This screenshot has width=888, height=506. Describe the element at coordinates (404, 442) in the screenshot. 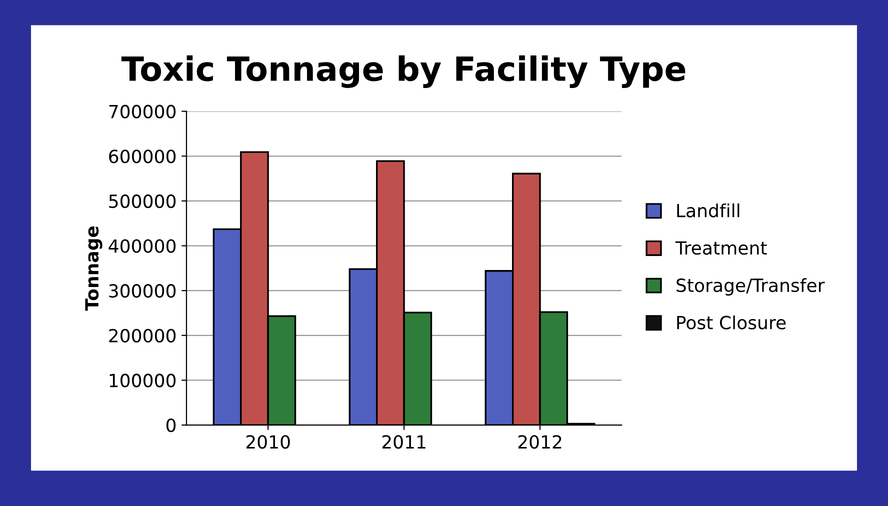

I see `x-tick-label: 2011` at that location.